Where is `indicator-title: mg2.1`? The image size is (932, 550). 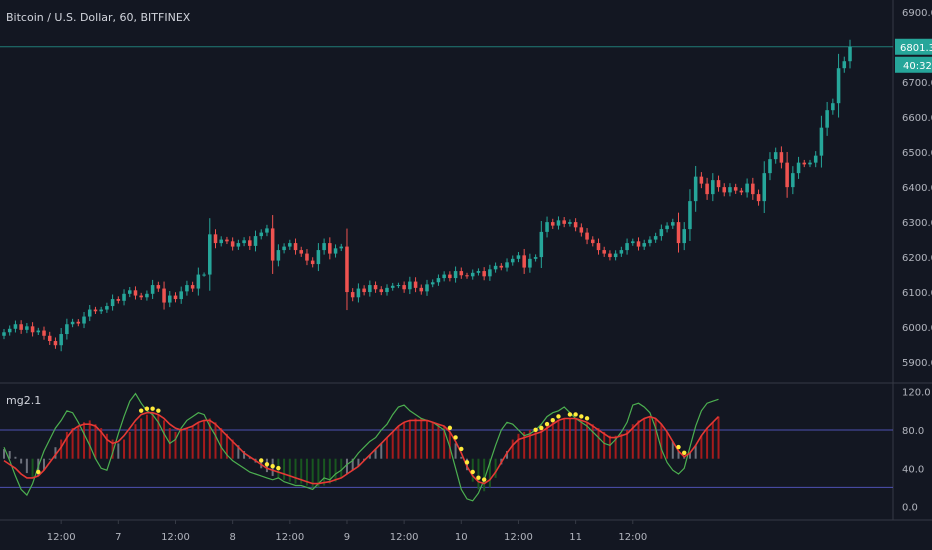 indicator-title: mg2.1 is located at coordinates (24, 400).